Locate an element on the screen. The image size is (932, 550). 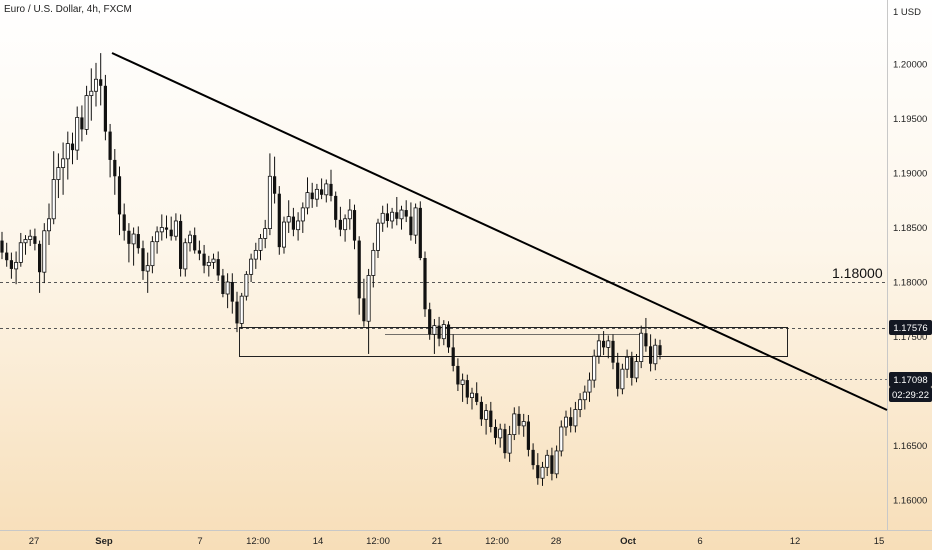
currency-label: 1 USD is located at coordinates (907, 12).